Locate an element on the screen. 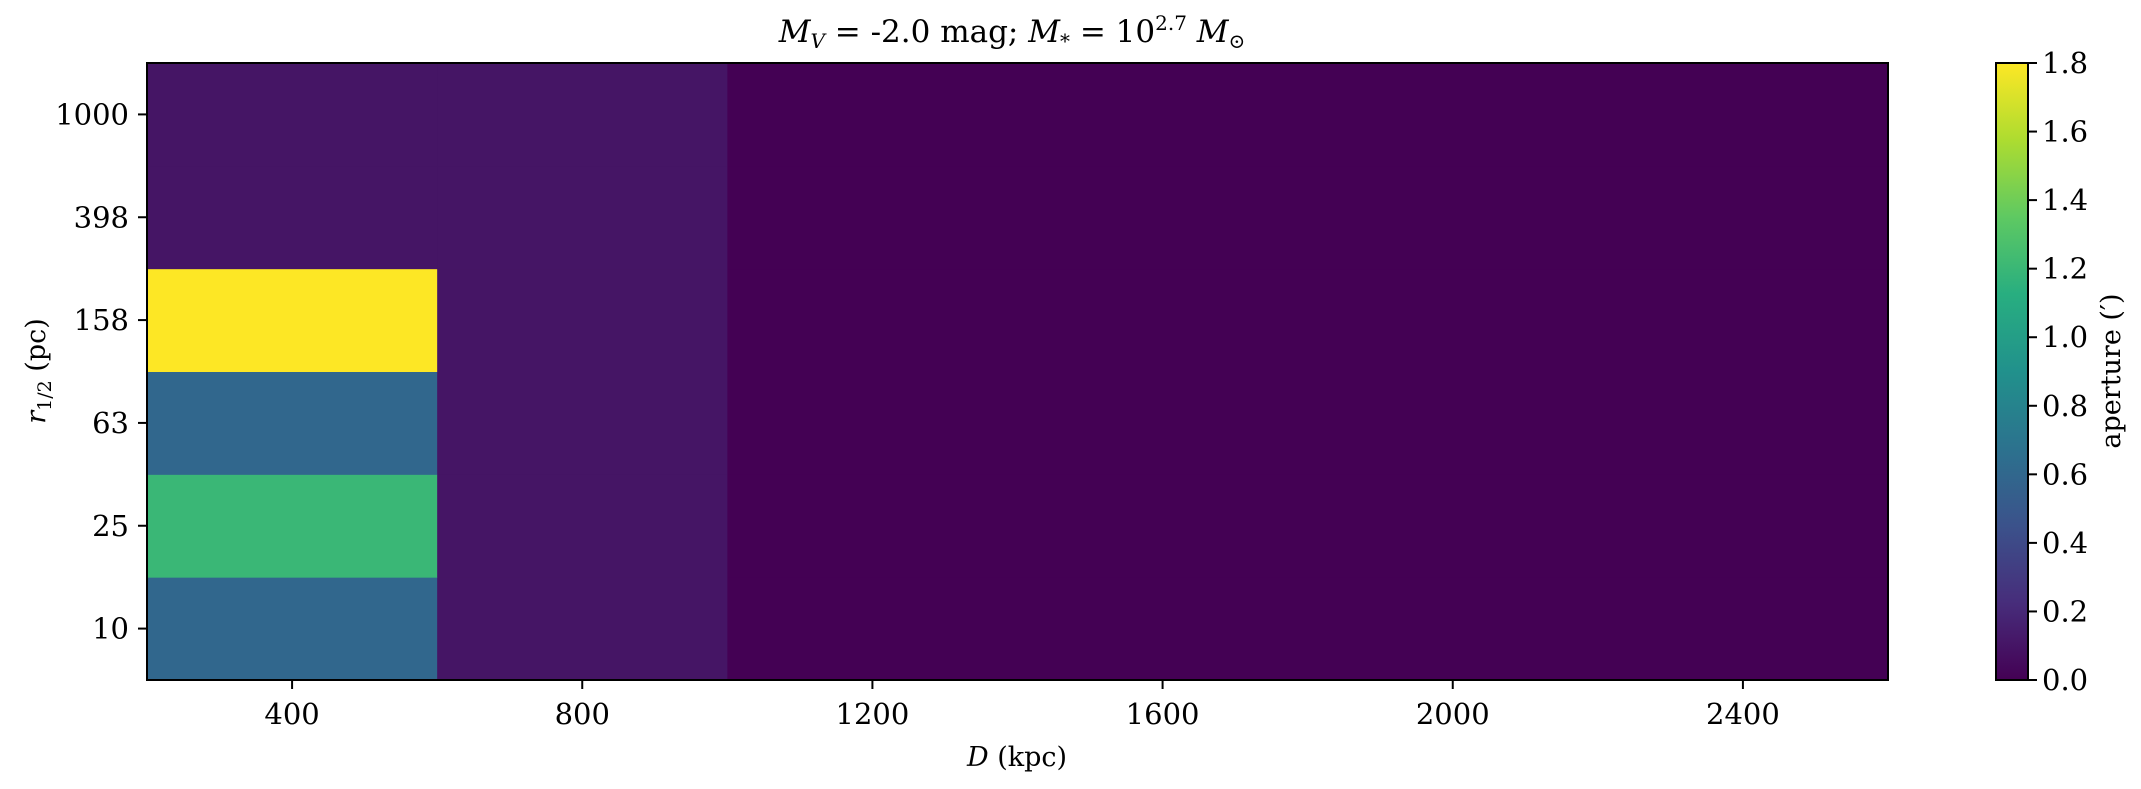 Image resolution: width=2141 pixels, height=789 pixels. x-tick-label: 2400 is located at coordinates (1743, 714).